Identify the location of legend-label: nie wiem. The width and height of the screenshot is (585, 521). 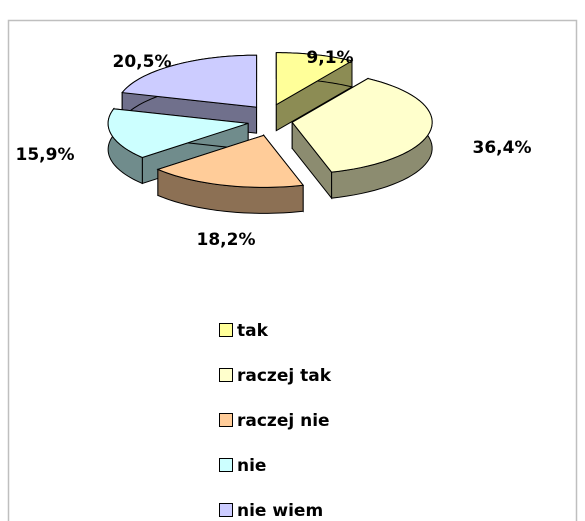
(280, 511).